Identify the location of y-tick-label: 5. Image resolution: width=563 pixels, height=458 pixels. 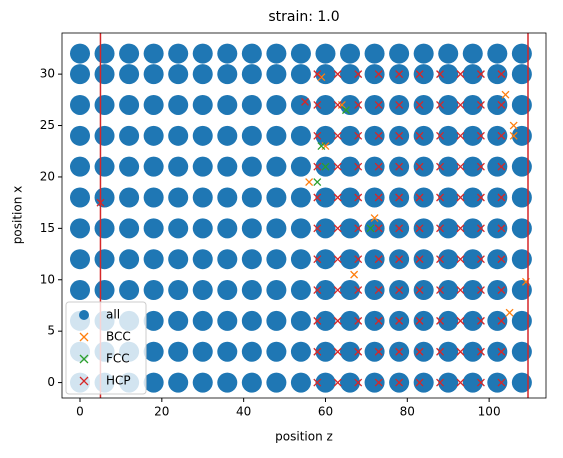
(51, 331).